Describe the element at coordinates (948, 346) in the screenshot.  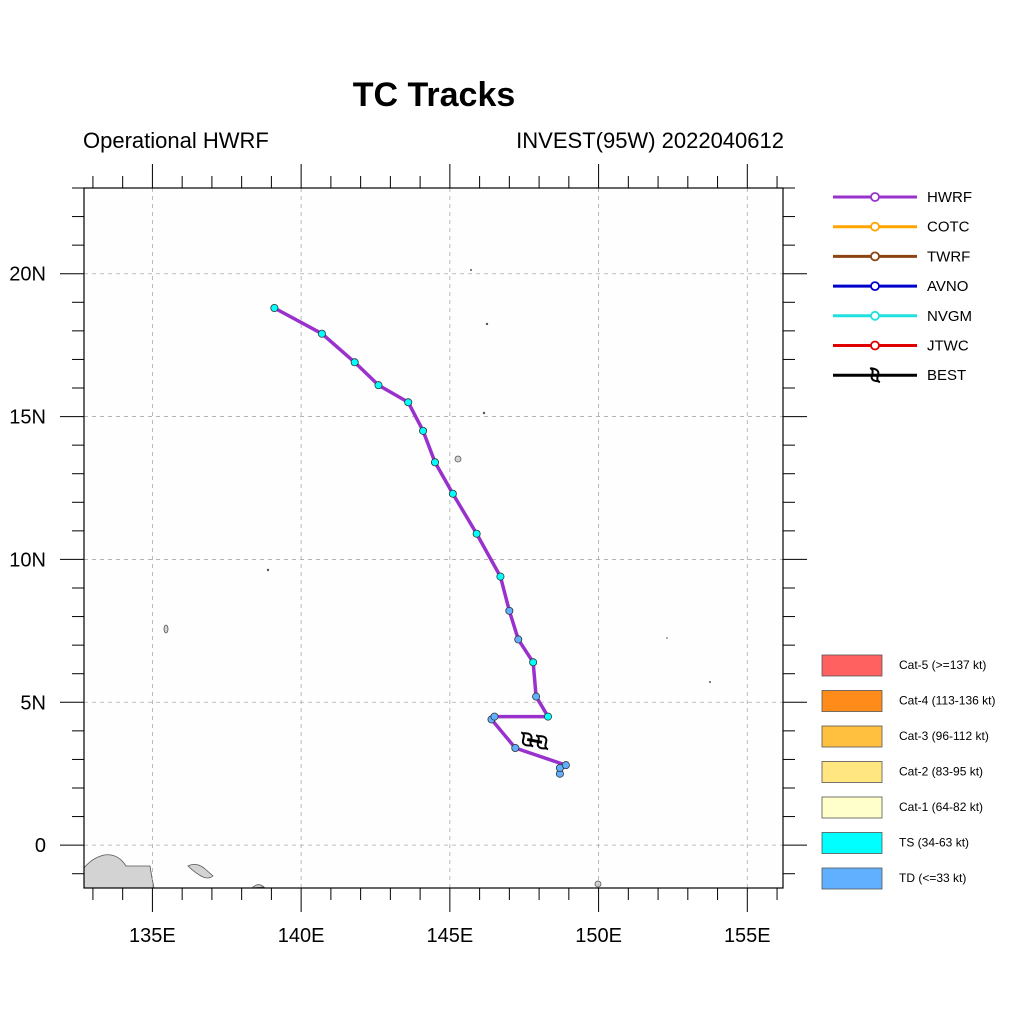
I see `legend-label-jtwc: JTWC` at that location.